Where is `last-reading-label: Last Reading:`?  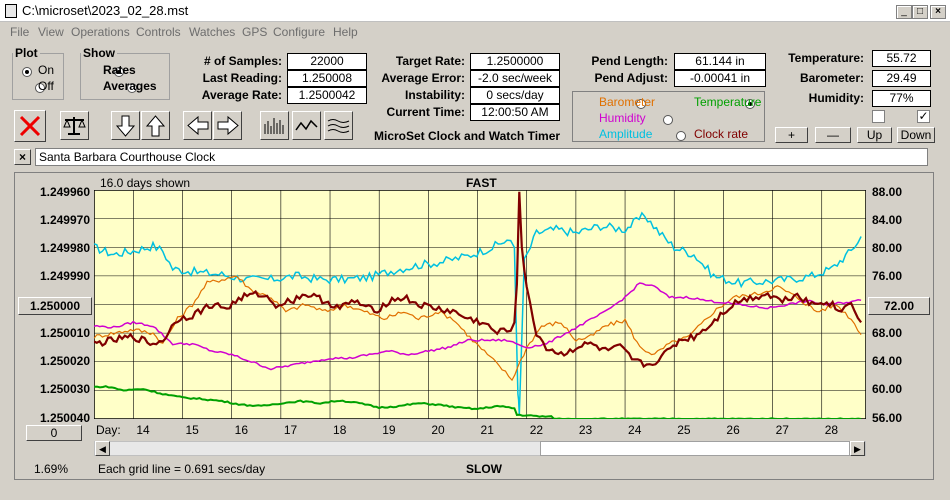
last-reading-label: Last Reading: is located at coordinates (242, 78).